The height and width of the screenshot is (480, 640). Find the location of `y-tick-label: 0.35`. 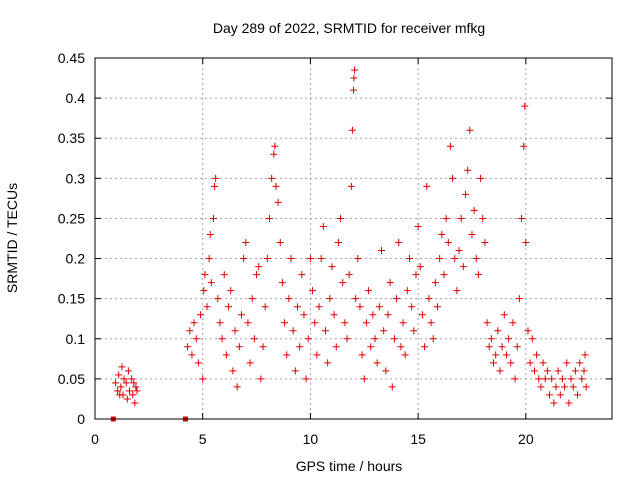

y-tick-label: 0.35 is located at coordinates (71, 138).